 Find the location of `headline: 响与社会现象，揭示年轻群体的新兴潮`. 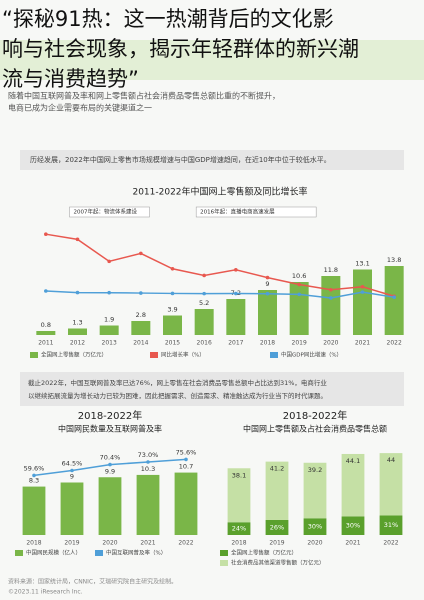

headline: 响与社会现象，揭示年轻群体的新兴潮 is located at coordinates (180, 49).